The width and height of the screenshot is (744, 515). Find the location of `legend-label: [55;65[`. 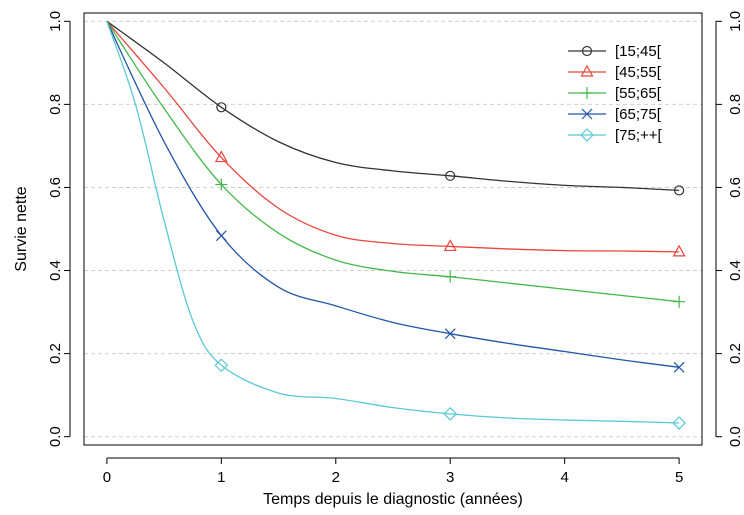

legend-label: [55;65[ is located at coordinates (638, 93).